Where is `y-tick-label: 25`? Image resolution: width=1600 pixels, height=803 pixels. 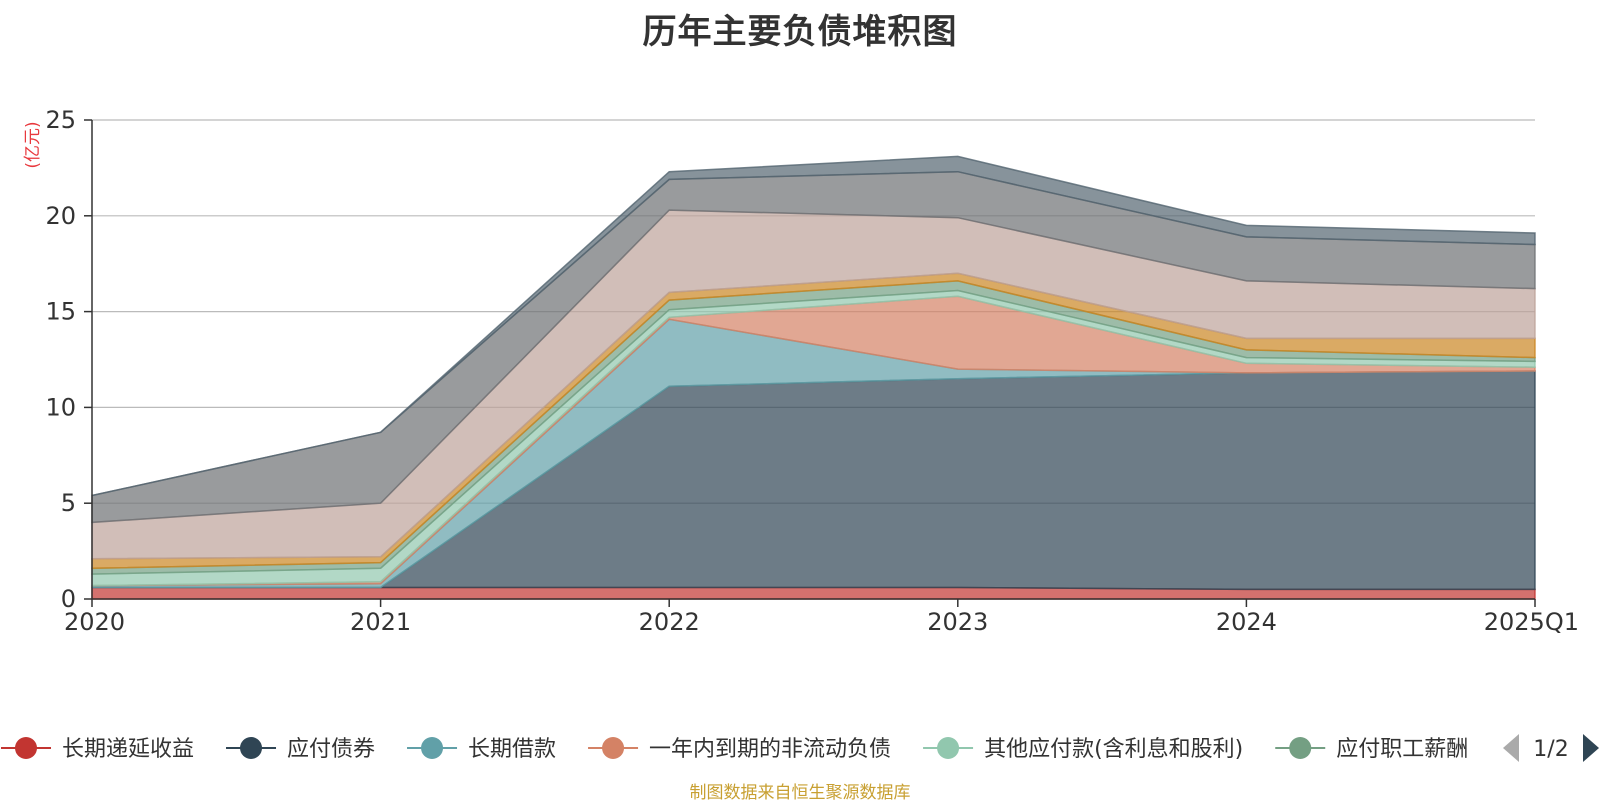 y-tick-label: 25 is located at coordinates (60, 120).